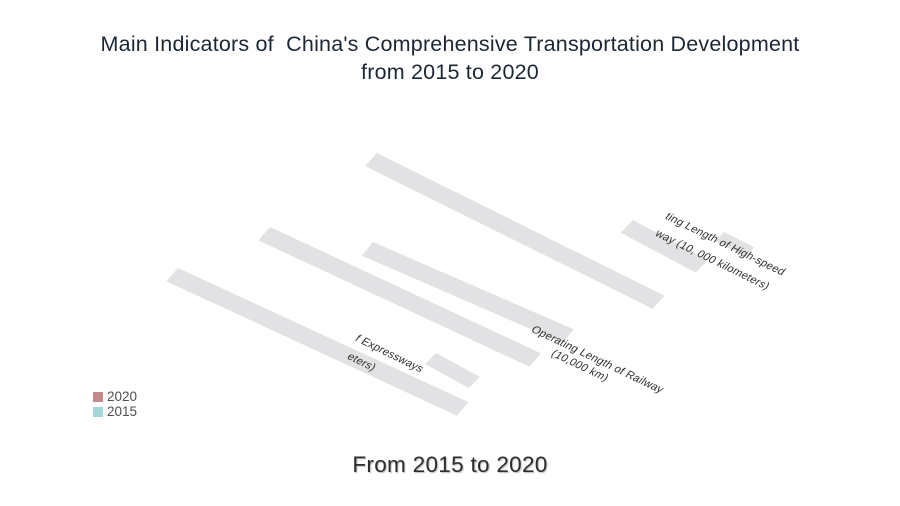 The height and width of the screenshot is (506, 900). I want to click on legend-label-2020: 2020, so click(122, 396).